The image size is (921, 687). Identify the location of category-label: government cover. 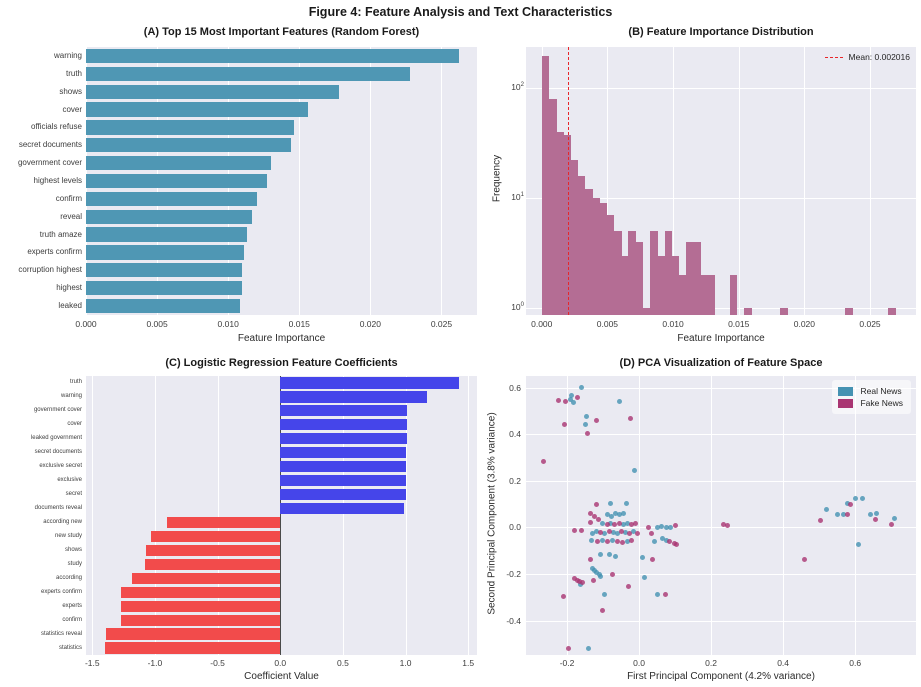
(57, 410).